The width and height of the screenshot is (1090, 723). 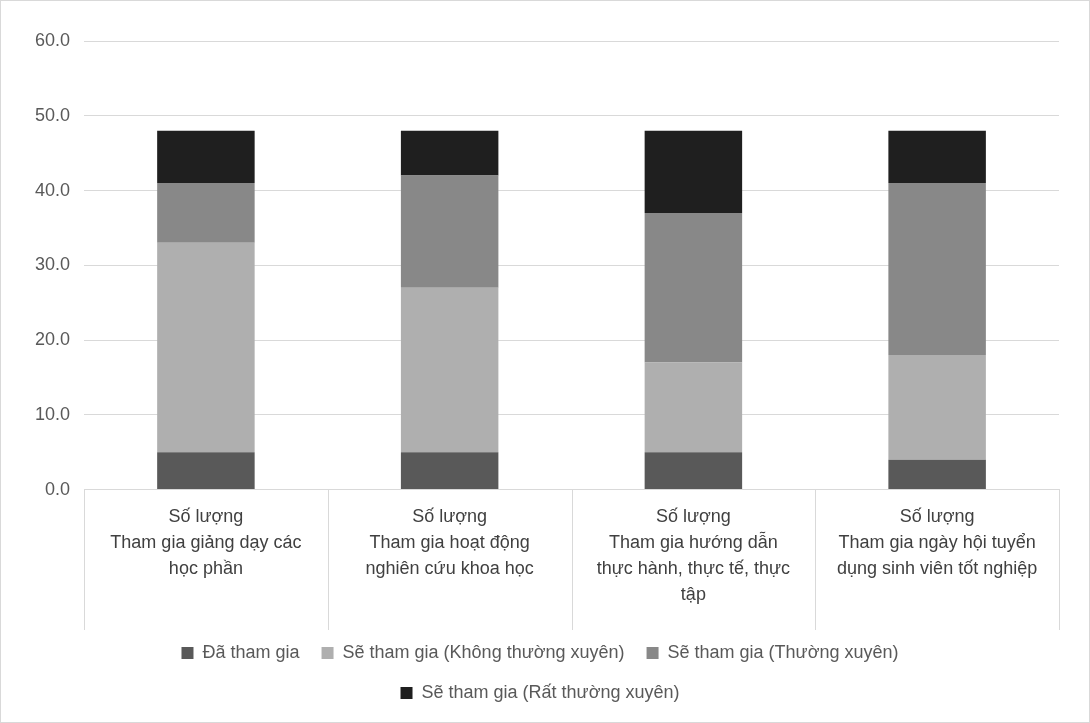 What do you see at coordinates (449, 541) in the screenshot?
I see `x-tick-label: Số lượng Tham gia hoạt động nghiên cứu khoa học` at bounding box center [449, 541].